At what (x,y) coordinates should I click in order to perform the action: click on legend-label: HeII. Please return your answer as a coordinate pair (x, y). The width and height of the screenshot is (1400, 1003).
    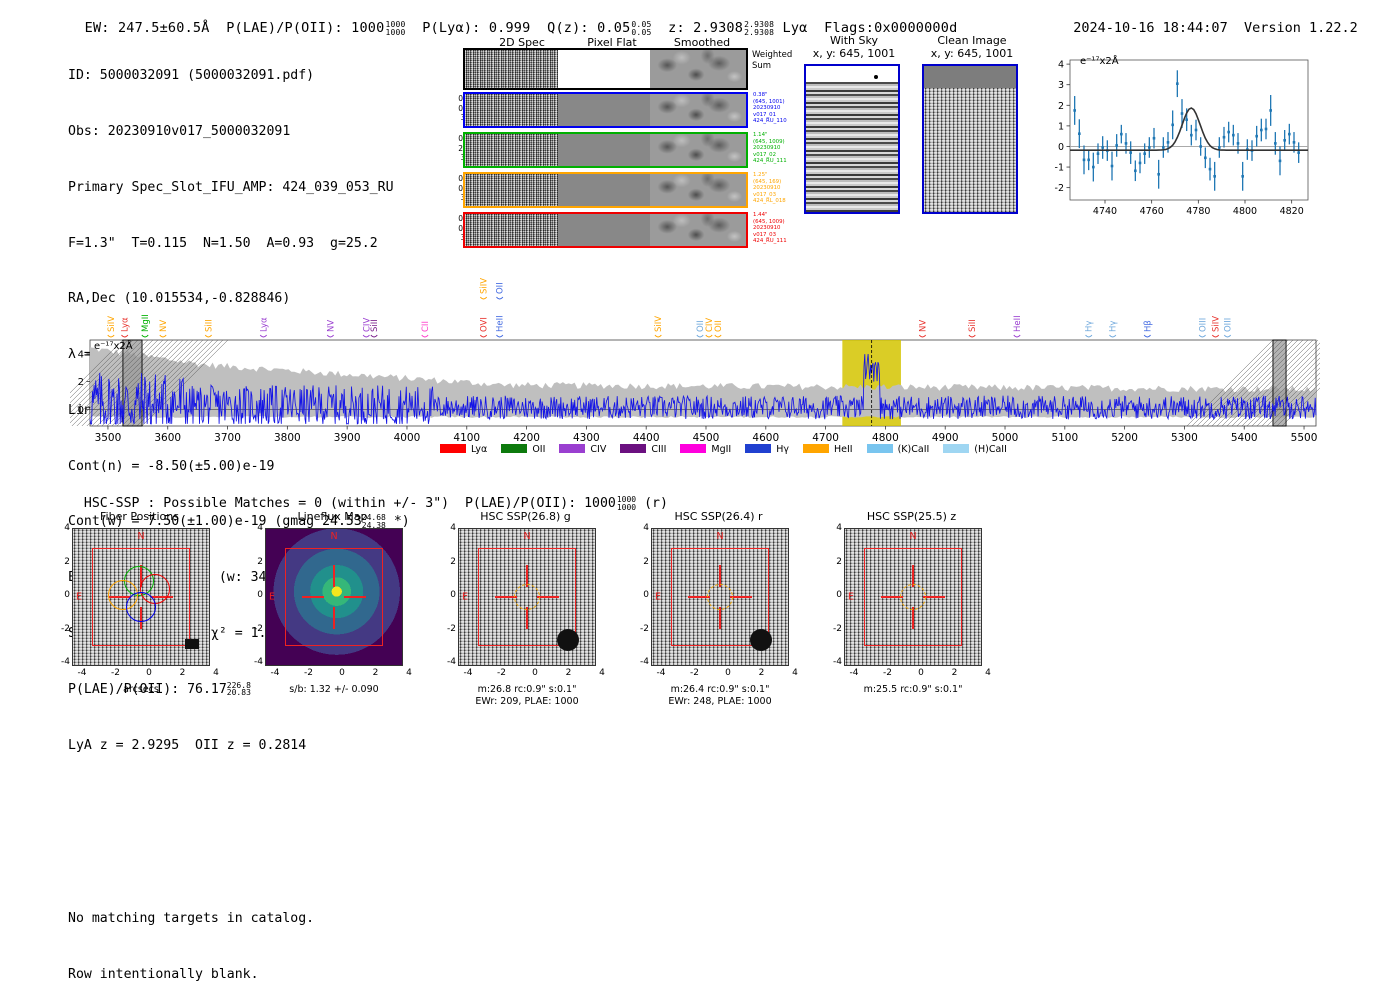
    Looking at the image, I should click on (843, 449).